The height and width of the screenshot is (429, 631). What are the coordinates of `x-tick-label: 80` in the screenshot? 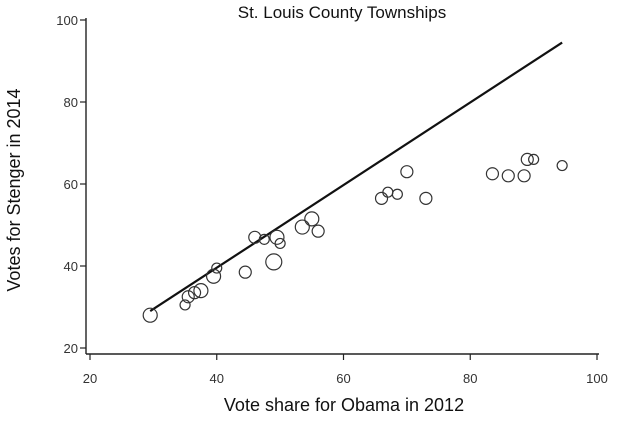 It's located at (470, 378).